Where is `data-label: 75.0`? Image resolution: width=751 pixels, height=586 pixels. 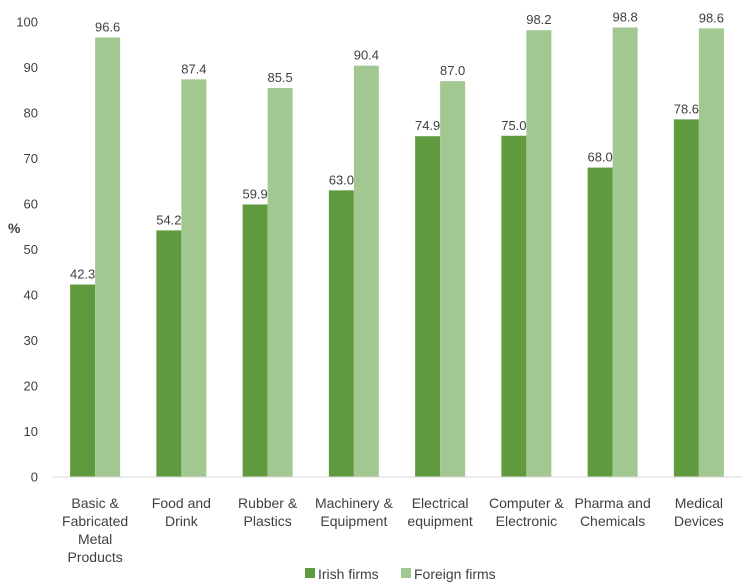
data-label: 75.0 is located at coordinates (513, 125).